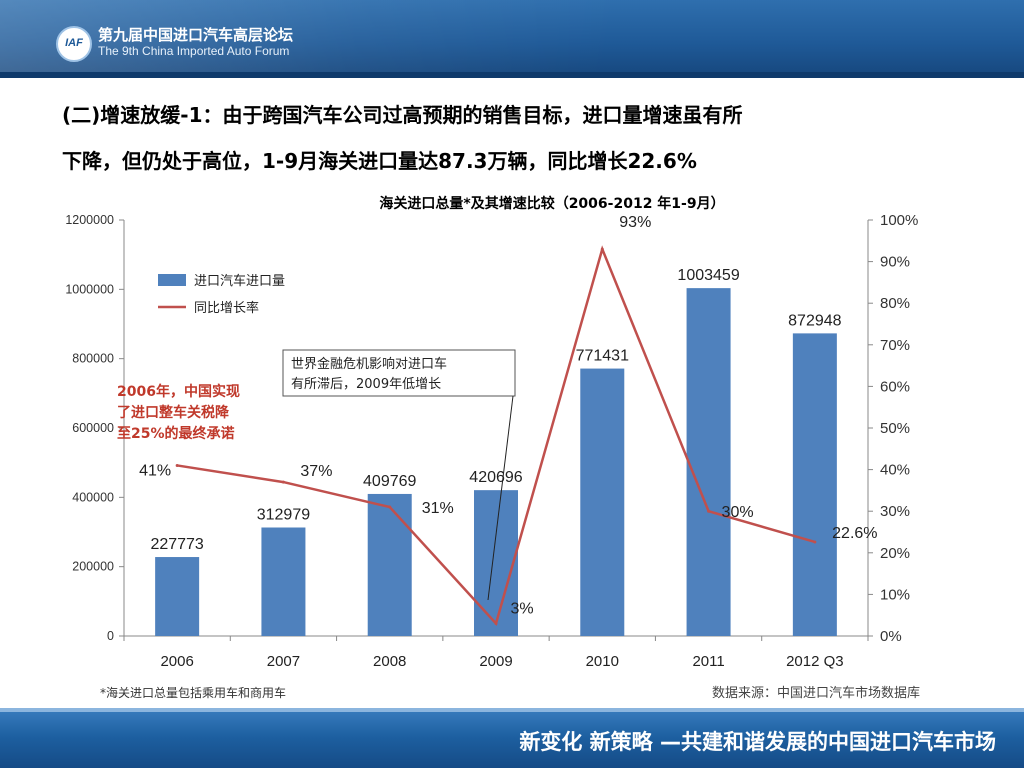 This screenshot has height=768, width=1024. What do you see at coordinates (176, 433) in the screenshot?
I see `policy-note-line-3: 至25%的最终承诺` at bounding box center [176, 433].